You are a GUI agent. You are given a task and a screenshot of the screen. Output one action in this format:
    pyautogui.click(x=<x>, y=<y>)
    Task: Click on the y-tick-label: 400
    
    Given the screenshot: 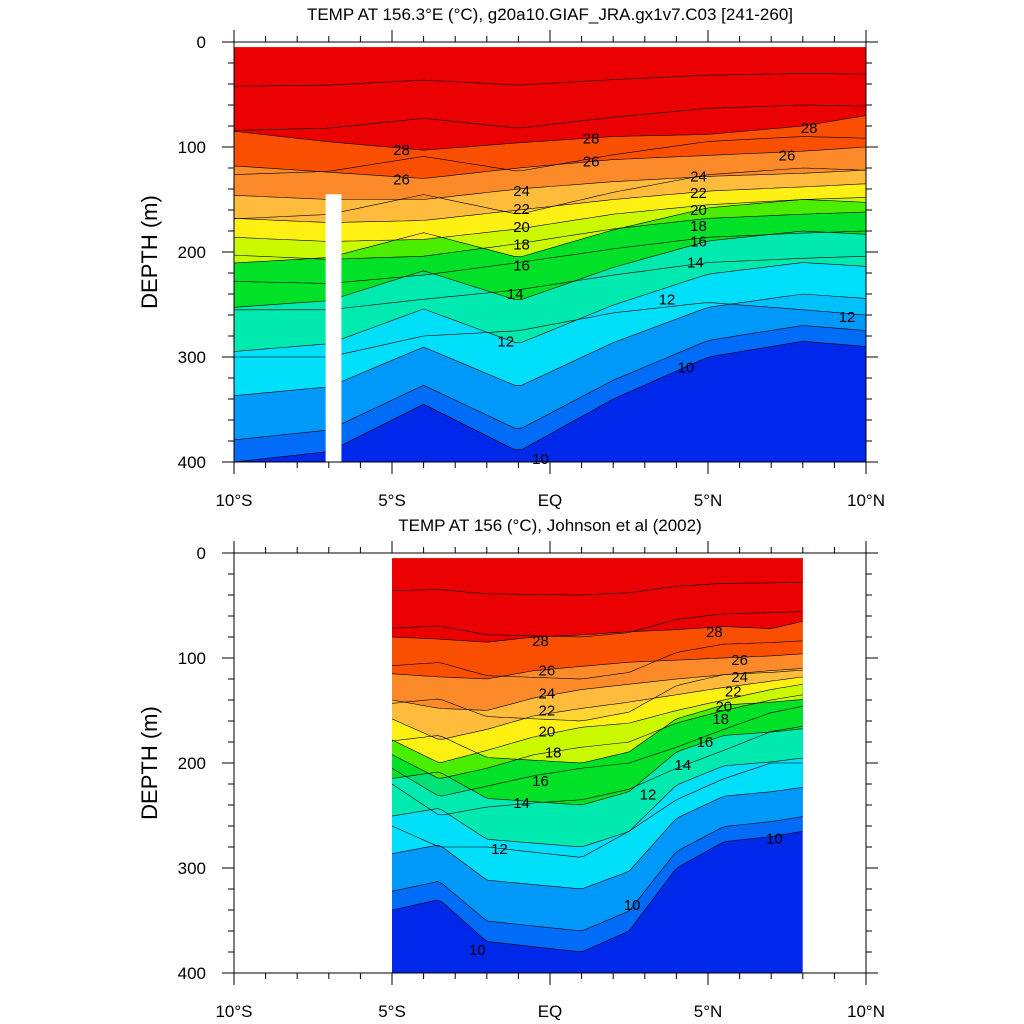 What is the action you would take?
    pyautogui.click(x=192, y=462)
    